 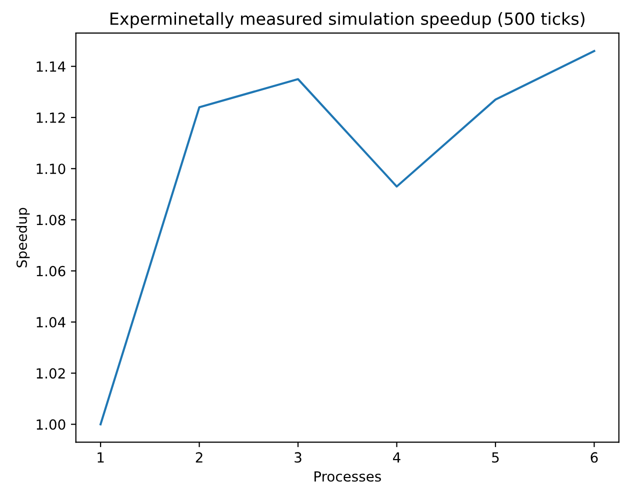 What do you see at coordinates (50, 373) in the screenshot?
I see `y-tick-label: 1.02` at bounding box center [50, 373].